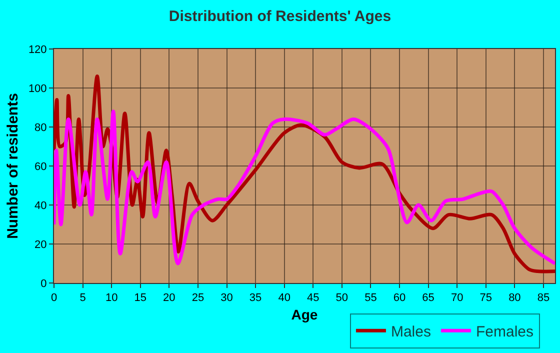 This screenshot has height=353, width=560. Describe the element at coordinates (226, 298) in the screenshot. I see `x-tick-label: 30` at that location.